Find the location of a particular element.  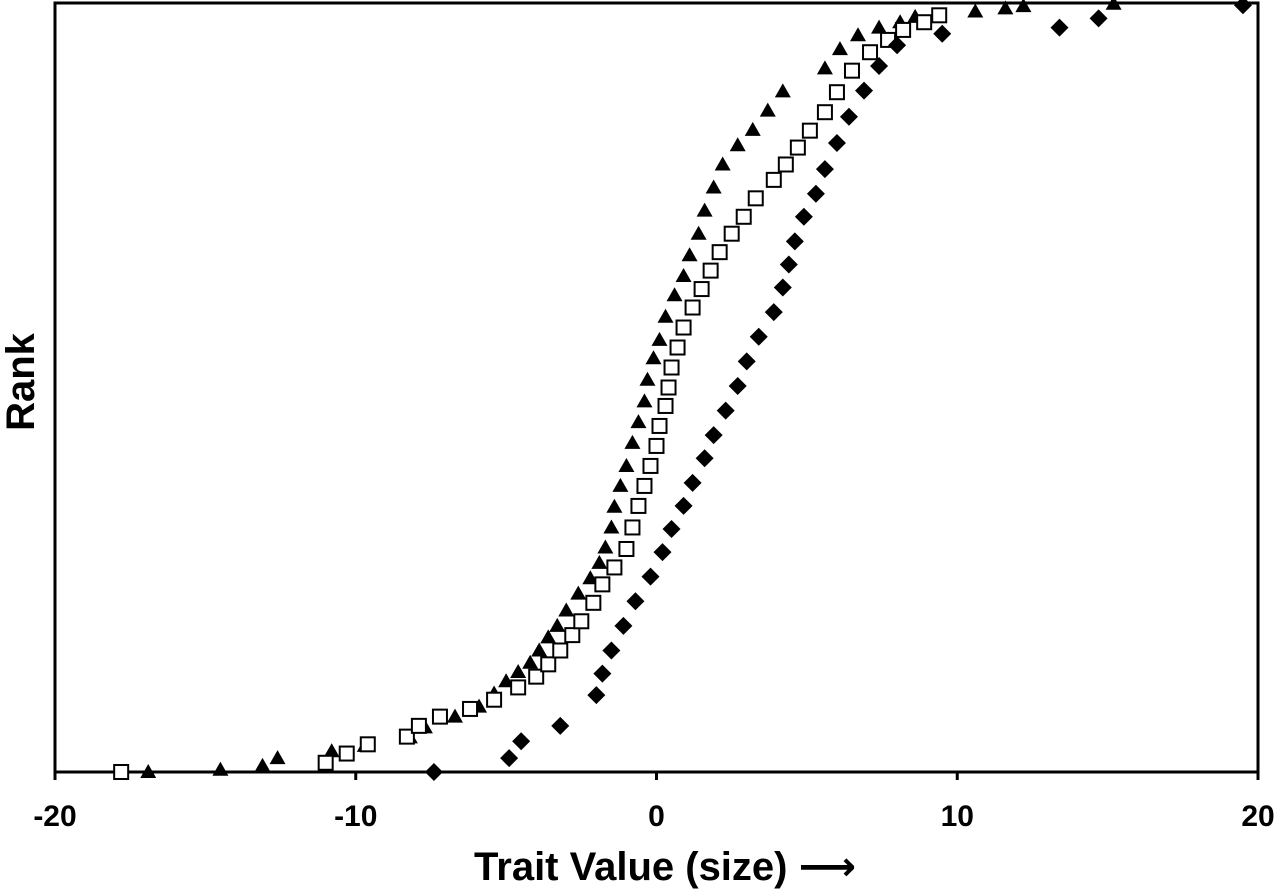

y-axis-title: Rank is located at coordinates (21, 381).